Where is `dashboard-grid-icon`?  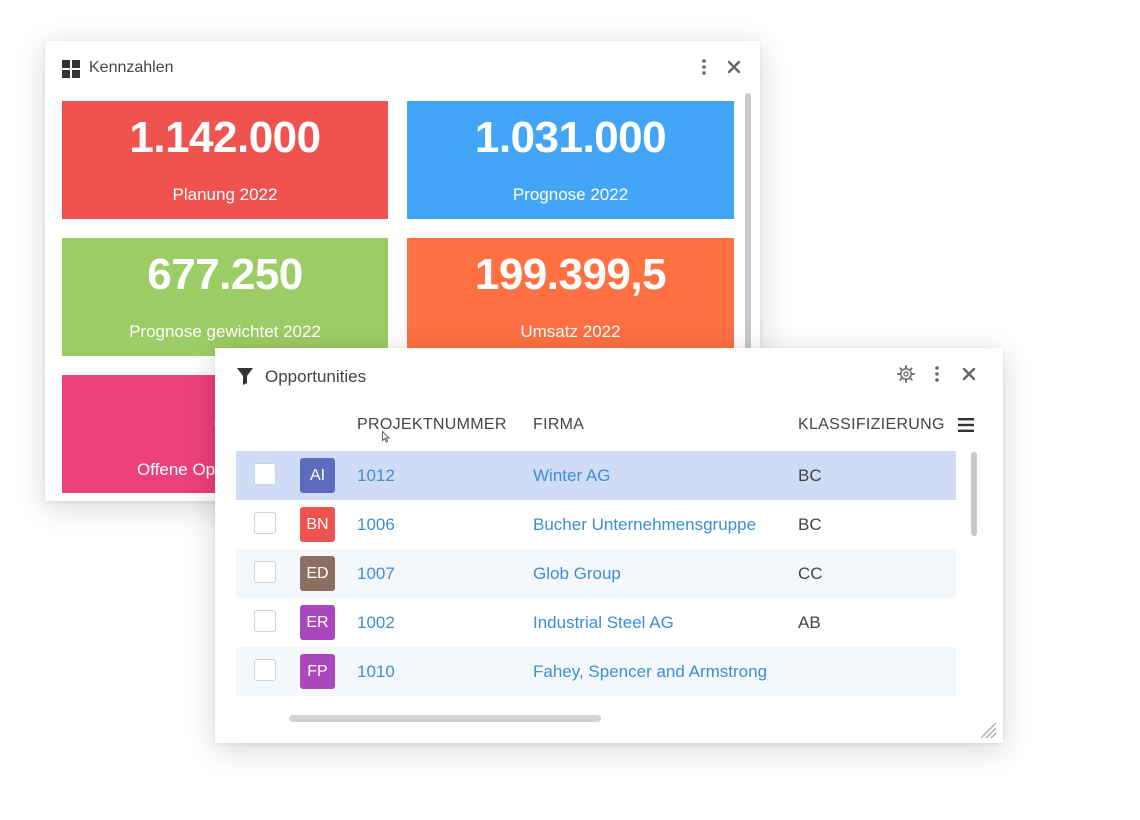 dashboard-grid-icon is located at coordinates (71, 69).